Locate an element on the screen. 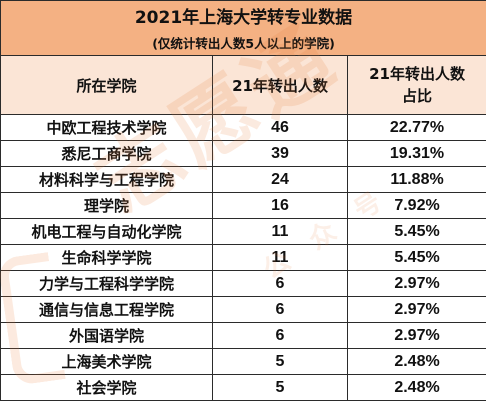 The width and height of the screenshot is (486, 401). table-row: 机电工程与自动化学院 11 5.45% is located at coordinates (243, 231).